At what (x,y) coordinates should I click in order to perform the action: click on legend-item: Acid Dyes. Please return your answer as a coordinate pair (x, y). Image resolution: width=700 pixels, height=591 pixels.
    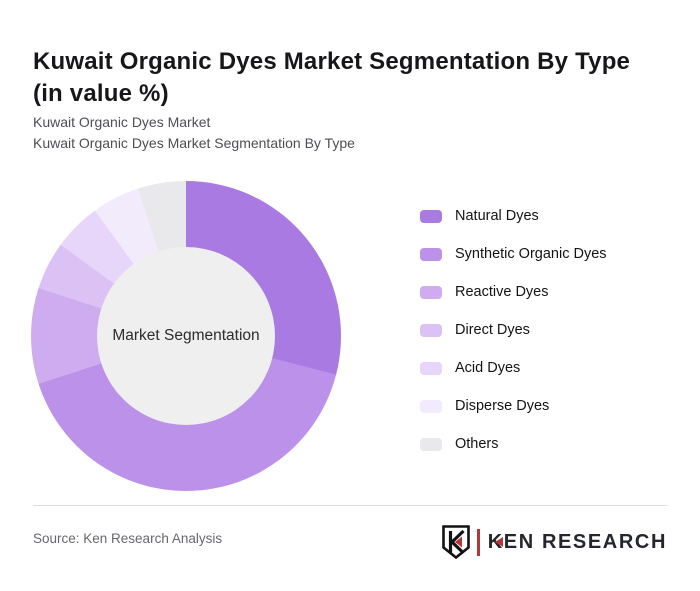
    Looking at the image, I should click on (513, 368).